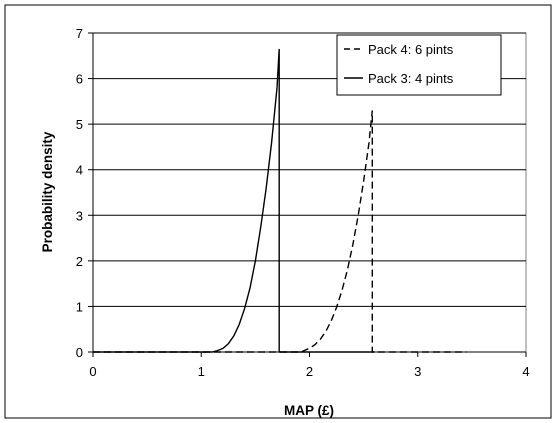 The height and width of the screenshot is (423, 557). I want to click on legend-box, so click(419, 65).